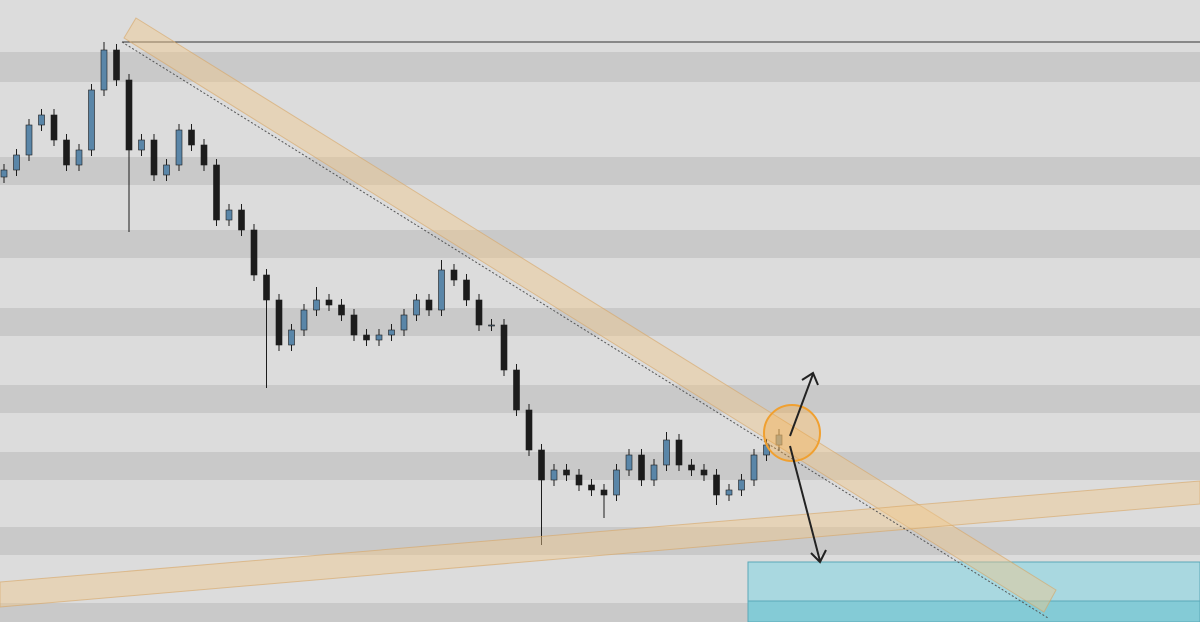 The width and height of the screenshot is (1200, 622). What do you see at coordinates (805, 503) in the screenshot?
I see `arrow-down` at bounding box center [805, 503].